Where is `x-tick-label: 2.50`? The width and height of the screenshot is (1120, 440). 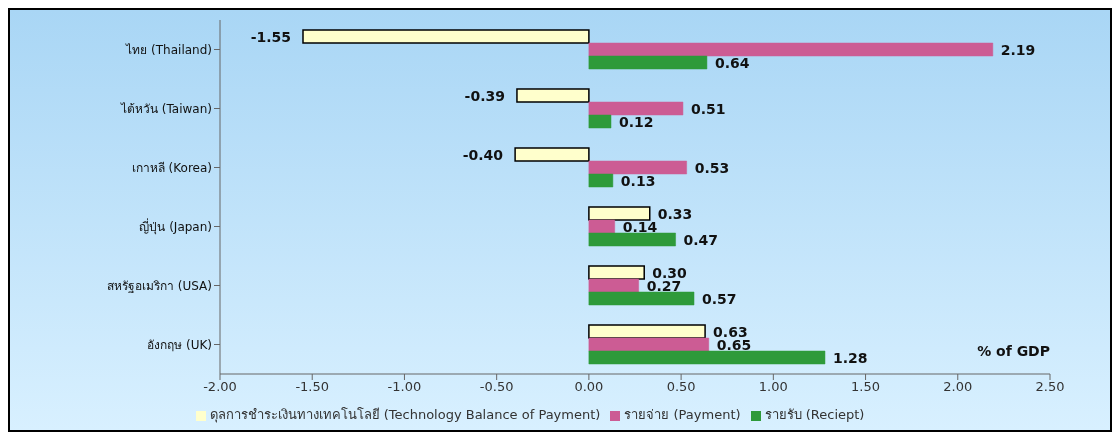
x-tick-label: 2.50 is located at coordinates (1050, 387).